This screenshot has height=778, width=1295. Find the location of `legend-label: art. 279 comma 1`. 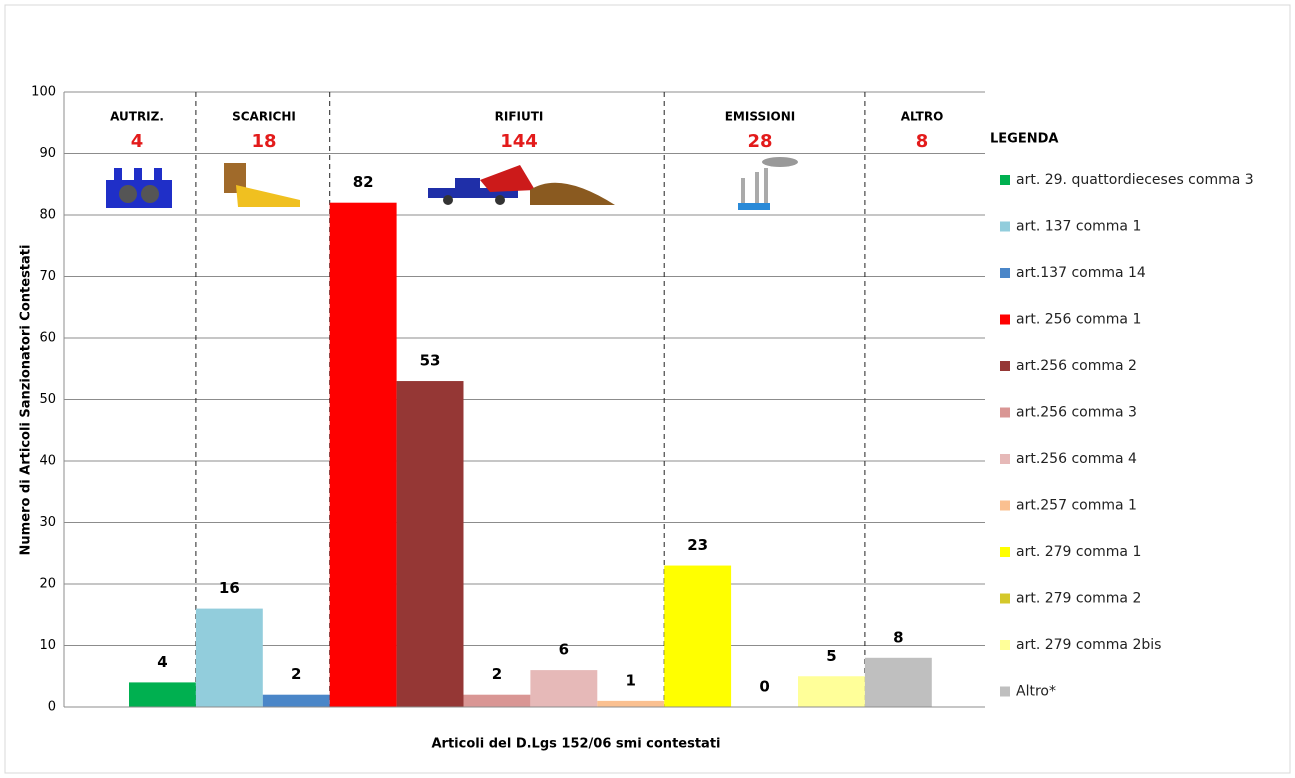

legend-label: art. 279 comma 1 is located at coordinates (1078, 552).